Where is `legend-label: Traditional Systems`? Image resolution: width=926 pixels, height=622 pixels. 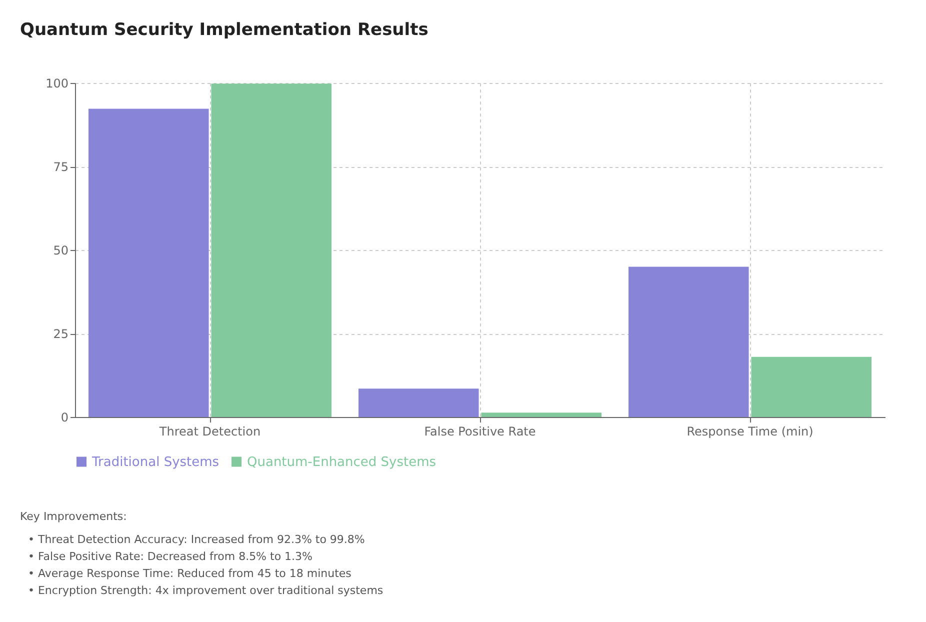 legend-label: Traditional Systems is located at coordinates (155, 462).